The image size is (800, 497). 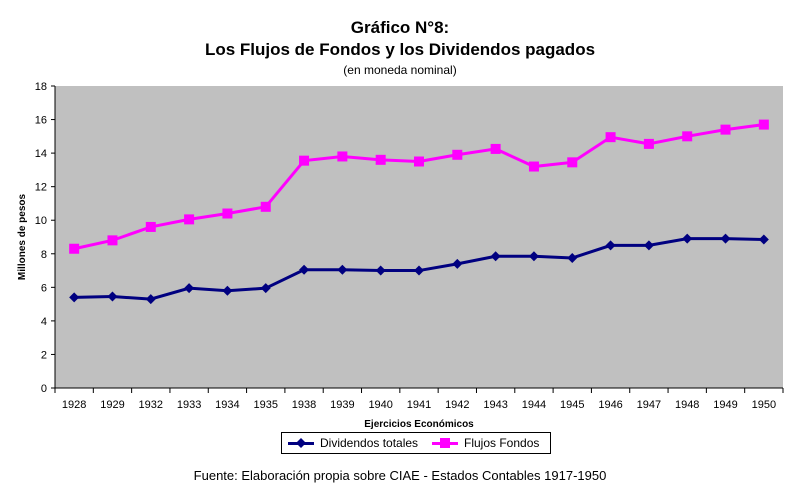 What do you see at coordinates (44, 288) in the screenshot?
I see `y-tick-label: 6` at bounding box center [44, 288].